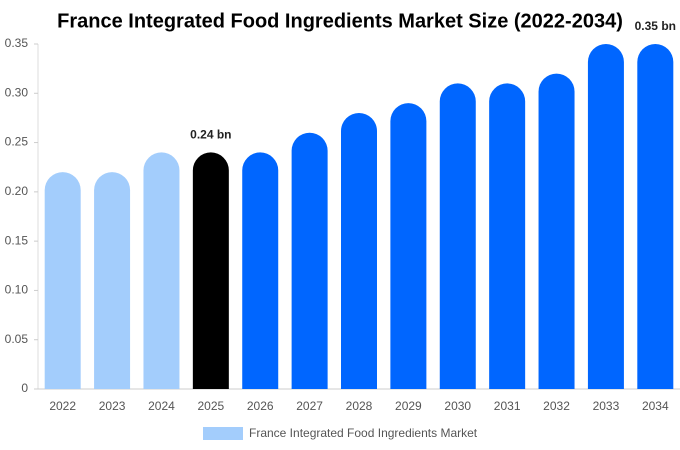  What do you see at coordinates (457, 406) in the screenshot?
I see `x-tick-label: 2030` at bounding box center [457, 406].